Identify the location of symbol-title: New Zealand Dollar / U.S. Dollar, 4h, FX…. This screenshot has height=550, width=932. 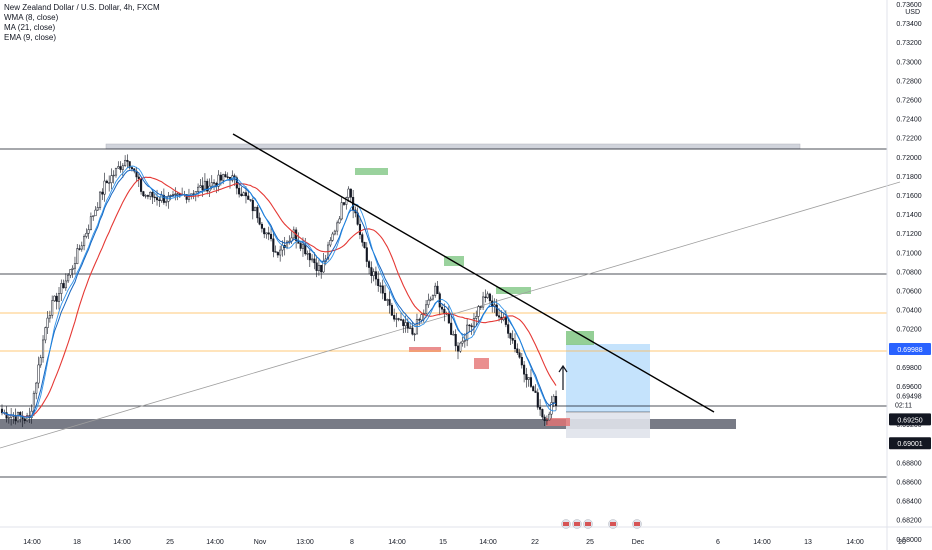
(82, 7).